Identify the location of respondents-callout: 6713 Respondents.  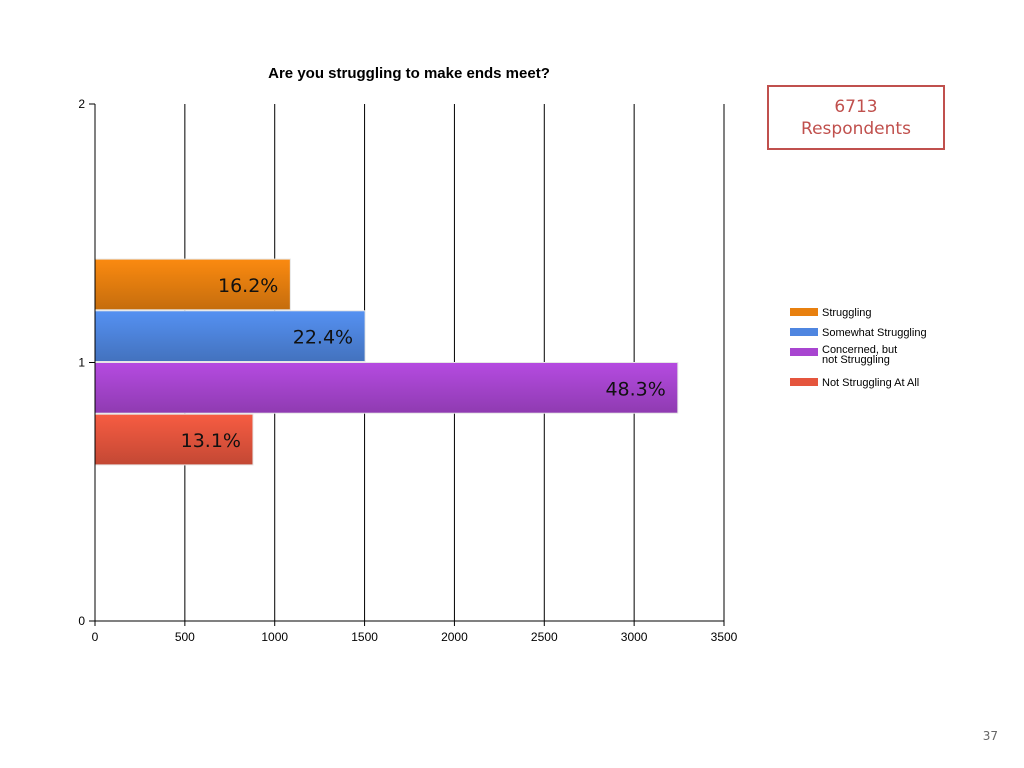
(856, 117).